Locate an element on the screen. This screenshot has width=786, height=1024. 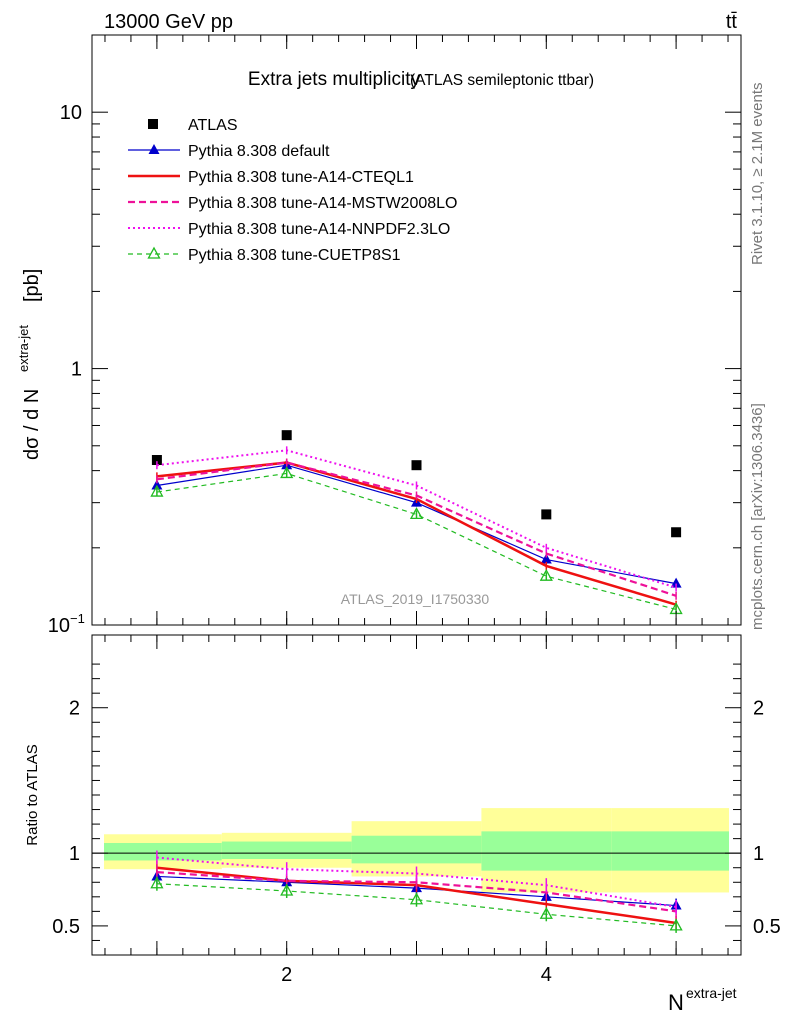
legend-item: Pythia 8.308 tune-CUETP8S1 is located at coordinates (264, 255).